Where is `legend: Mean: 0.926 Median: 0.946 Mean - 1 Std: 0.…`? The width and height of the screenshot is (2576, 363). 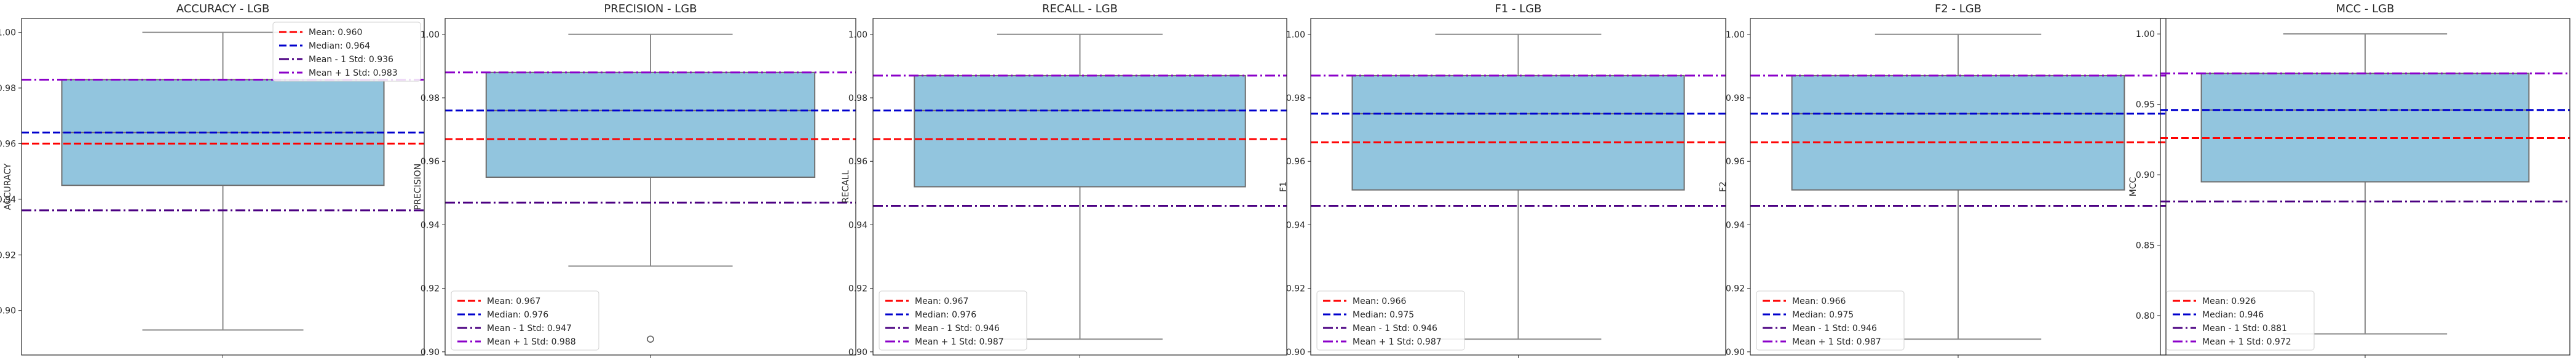
legend: Mean: 0.926 Median: 0.946 Mean - 1 Std: 0.… is located at coordinates (2241, 320).